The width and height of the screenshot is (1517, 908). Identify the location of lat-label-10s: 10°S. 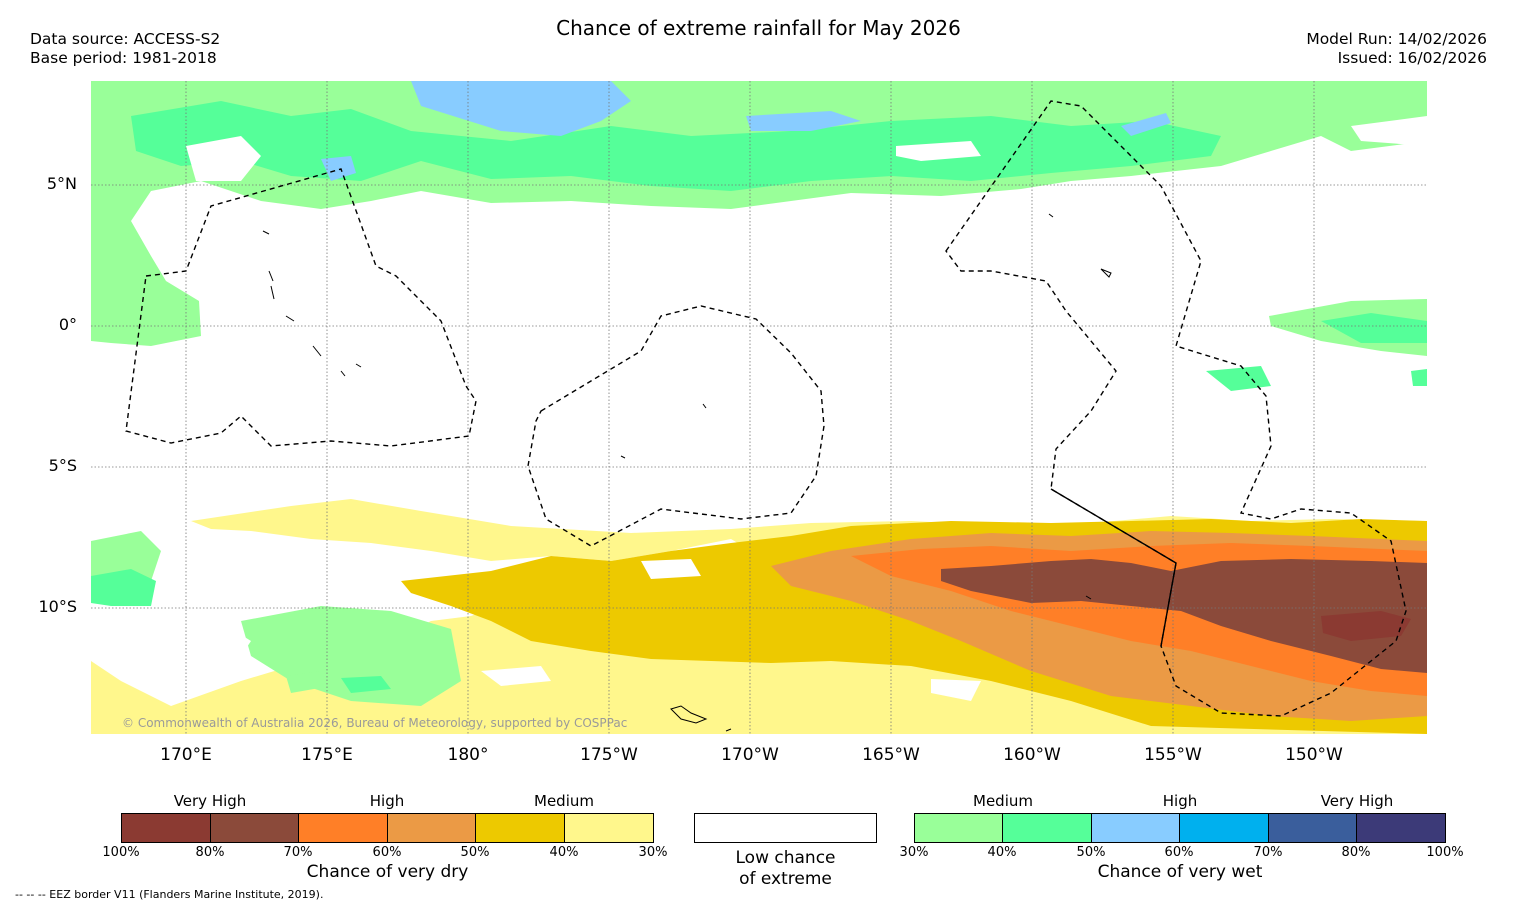
(57, 606).